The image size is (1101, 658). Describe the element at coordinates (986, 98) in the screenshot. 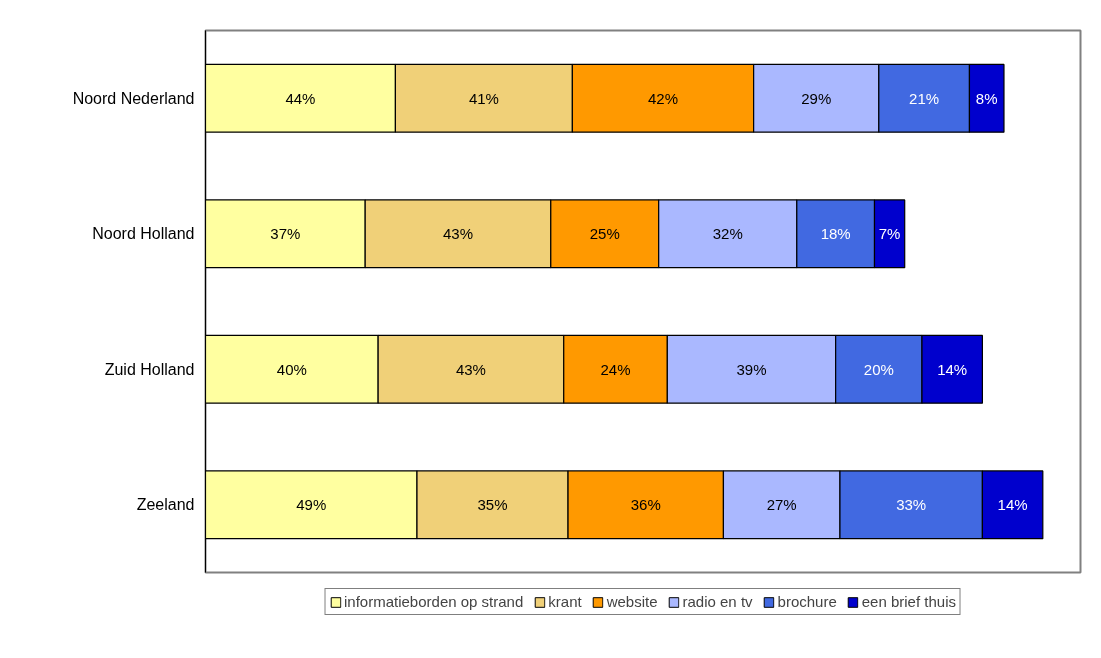

I see `data-label: 8%` at that location.